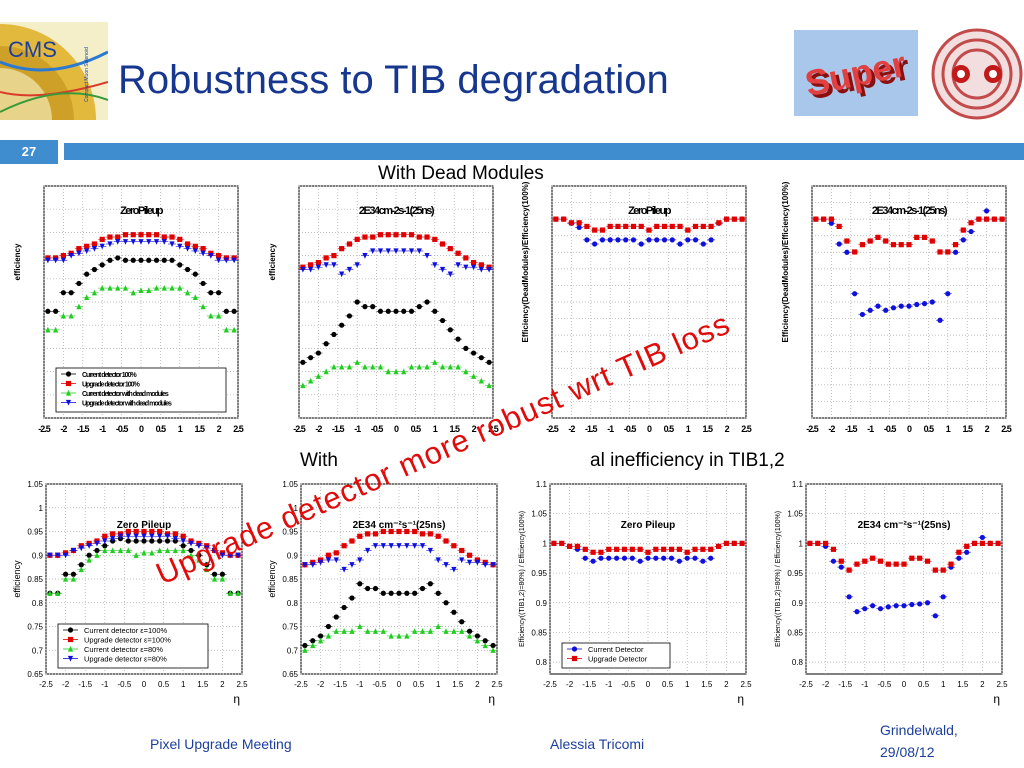 This screenshot has width=1024, height=768. I want to click on y-tick-label: 0.8, so click(542, 662).